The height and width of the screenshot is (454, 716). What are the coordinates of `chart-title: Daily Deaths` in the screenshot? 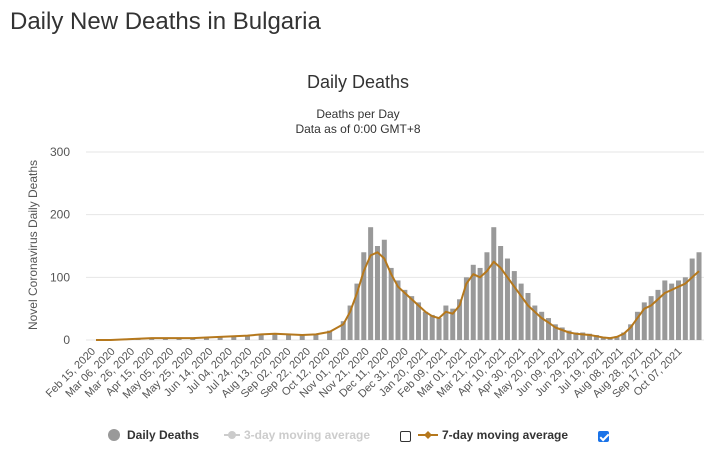 It's located at (358, 82).